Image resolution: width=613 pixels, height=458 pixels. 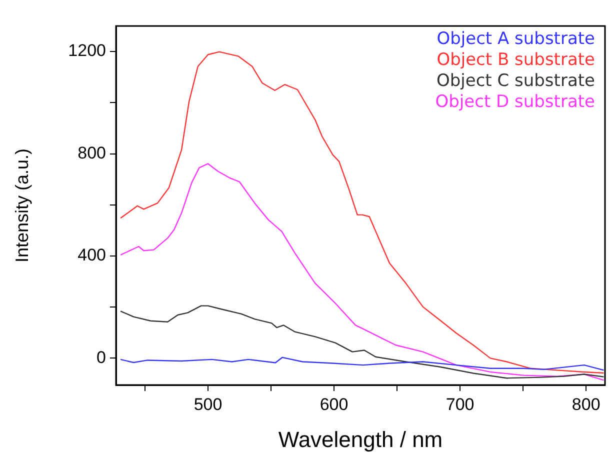 I want to click on text: Object C substrate, so click(x=515, y=80).